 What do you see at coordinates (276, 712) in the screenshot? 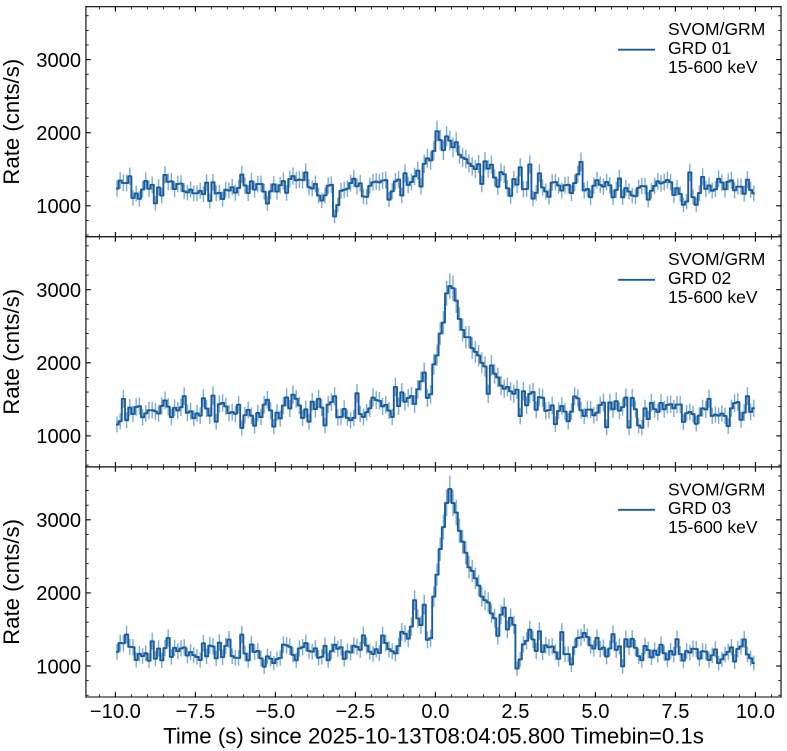
I see `svg-text: −5.0` at bounding box center [276, 712].